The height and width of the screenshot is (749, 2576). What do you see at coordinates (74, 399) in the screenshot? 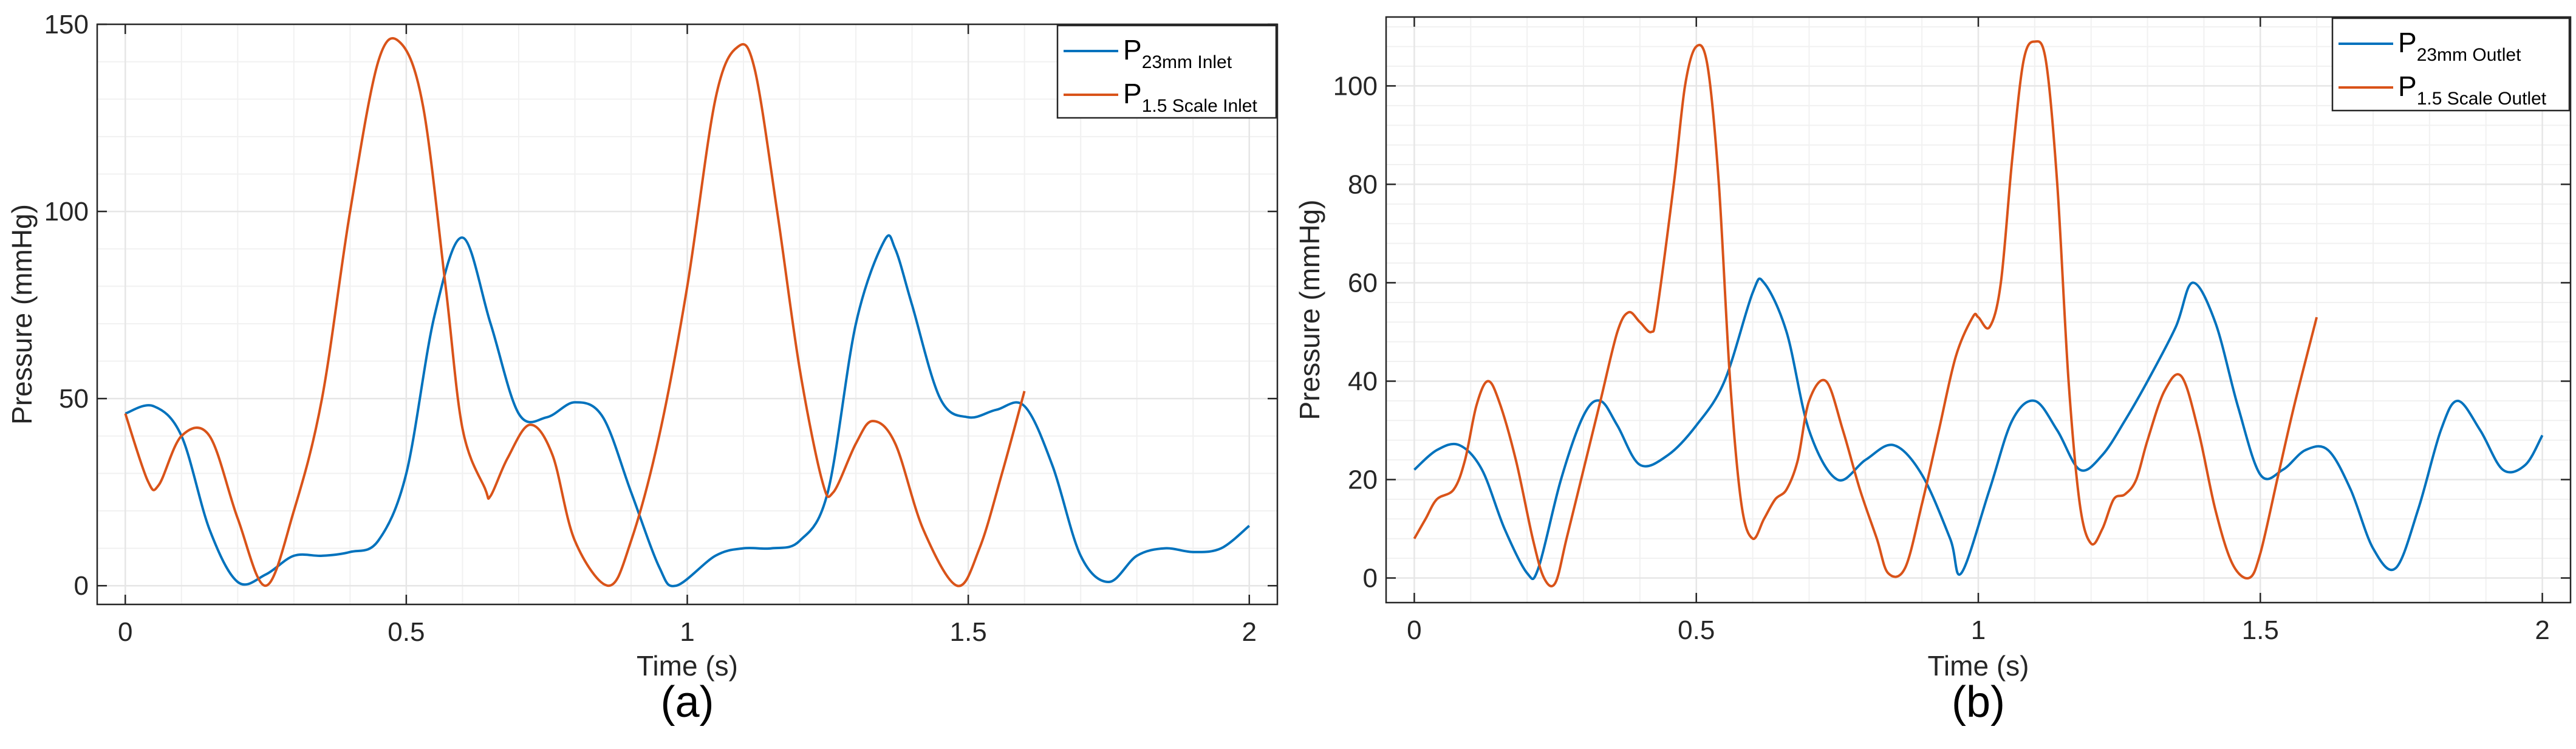
I see `y-tick-label: 50` at bounding box center [74, 399].